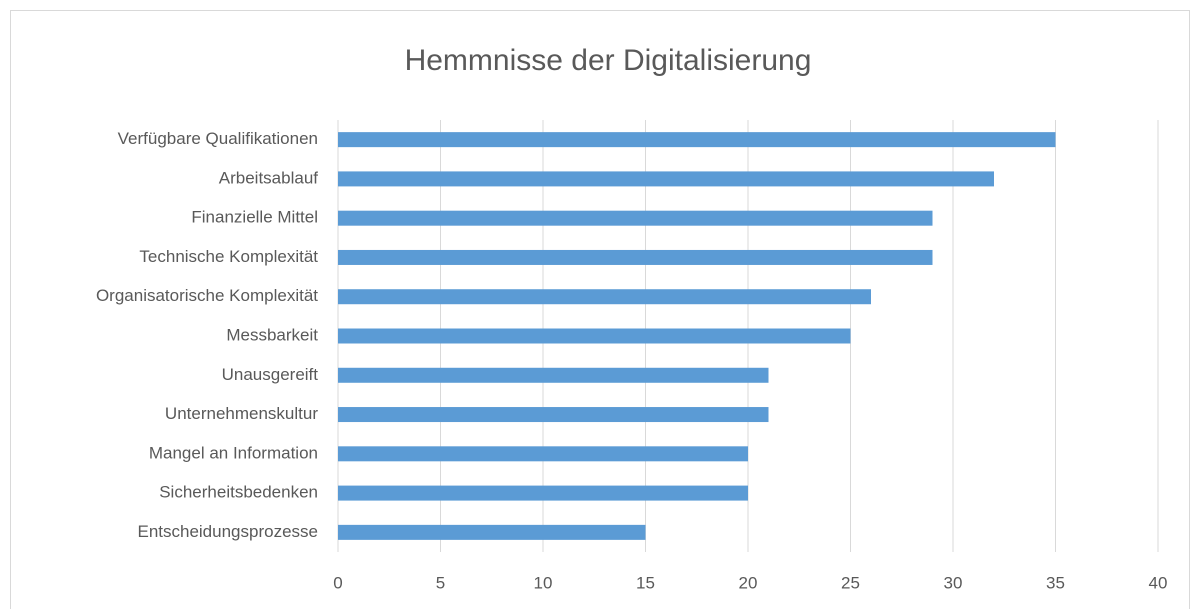 The height and width of the screenshot is (609, 1200). What do you see at coordinates (207, 295) in the screenshot?
I see `y-tick-label: Organisatorische Komplexität` at bounding box center [207, 295].